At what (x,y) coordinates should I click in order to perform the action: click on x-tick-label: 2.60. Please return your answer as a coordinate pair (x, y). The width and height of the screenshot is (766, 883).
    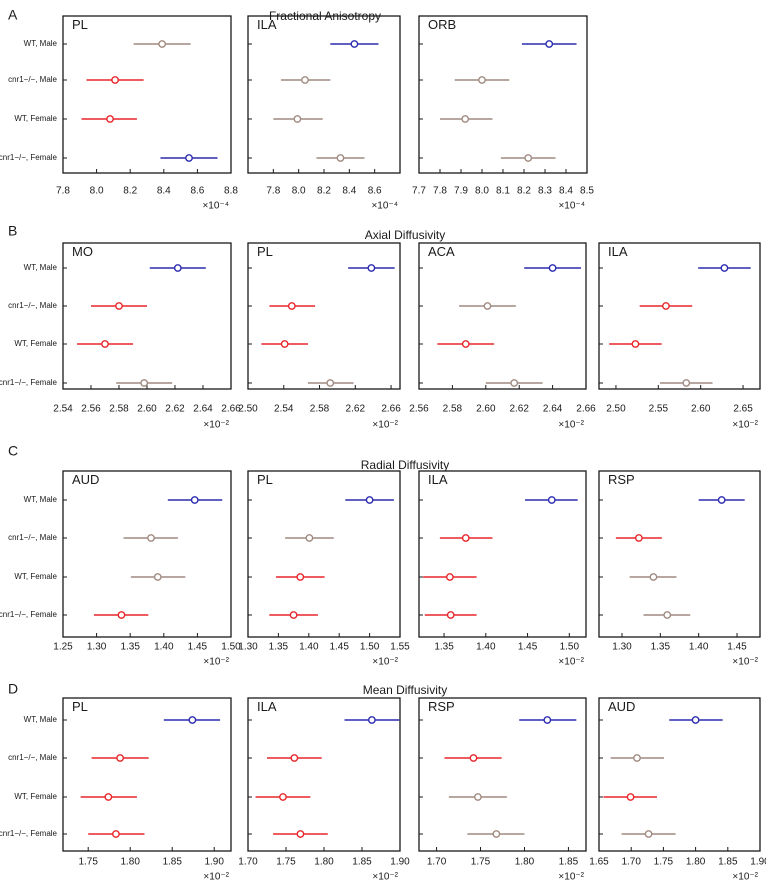
    Looking at the image, I should click on (486, 409).